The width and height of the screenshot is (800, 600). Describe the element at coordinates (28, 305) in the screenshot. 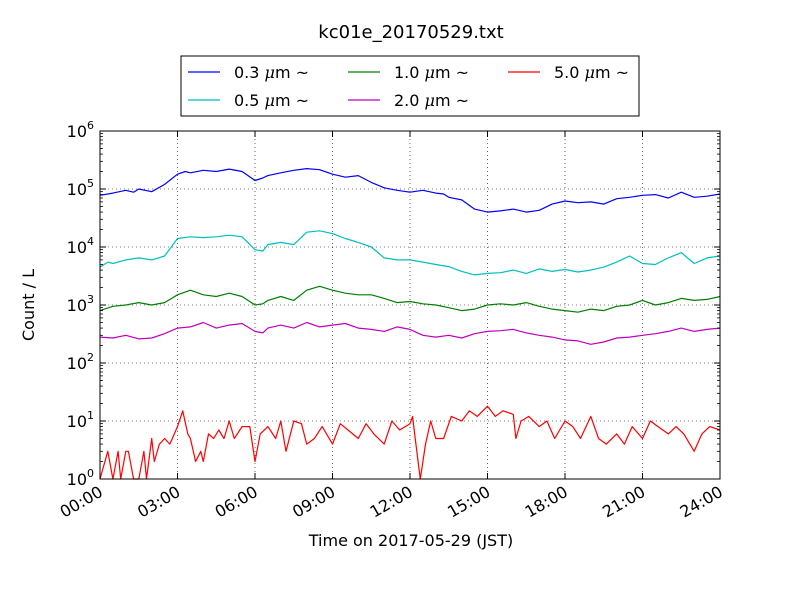

I see `y-axis-label: Count / L` at that location.